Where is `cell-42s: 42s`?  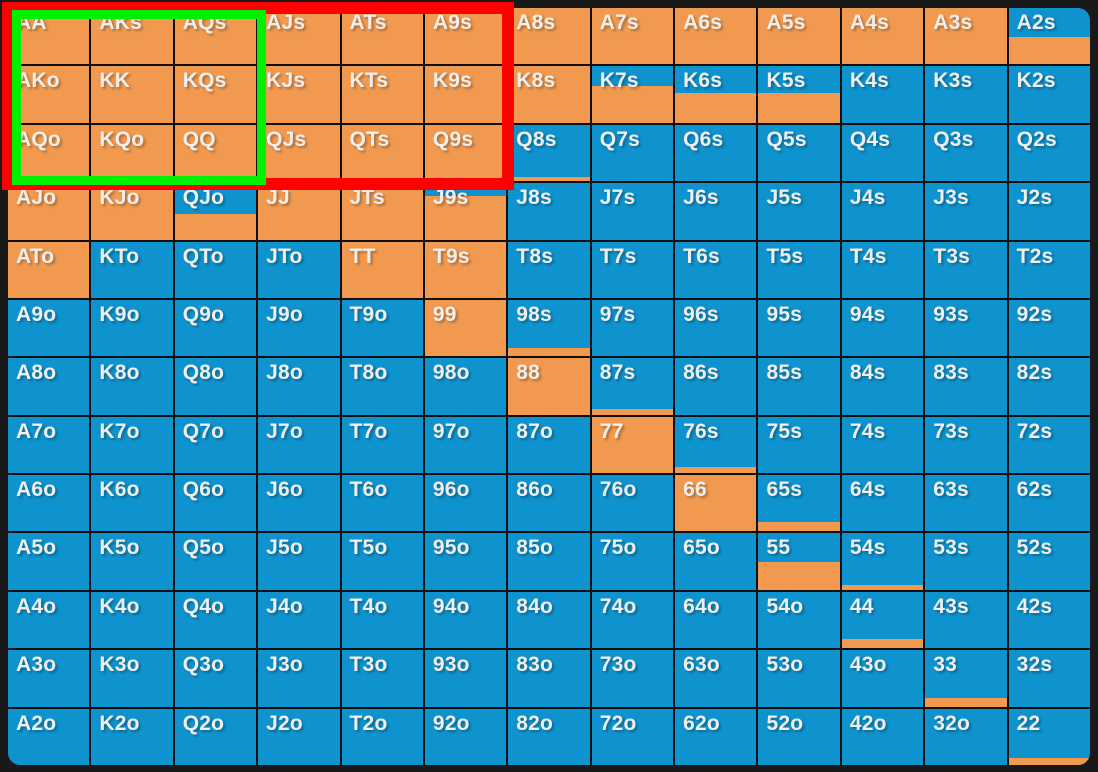 cell-42s: 42s is located at coordinates (1049, 620).